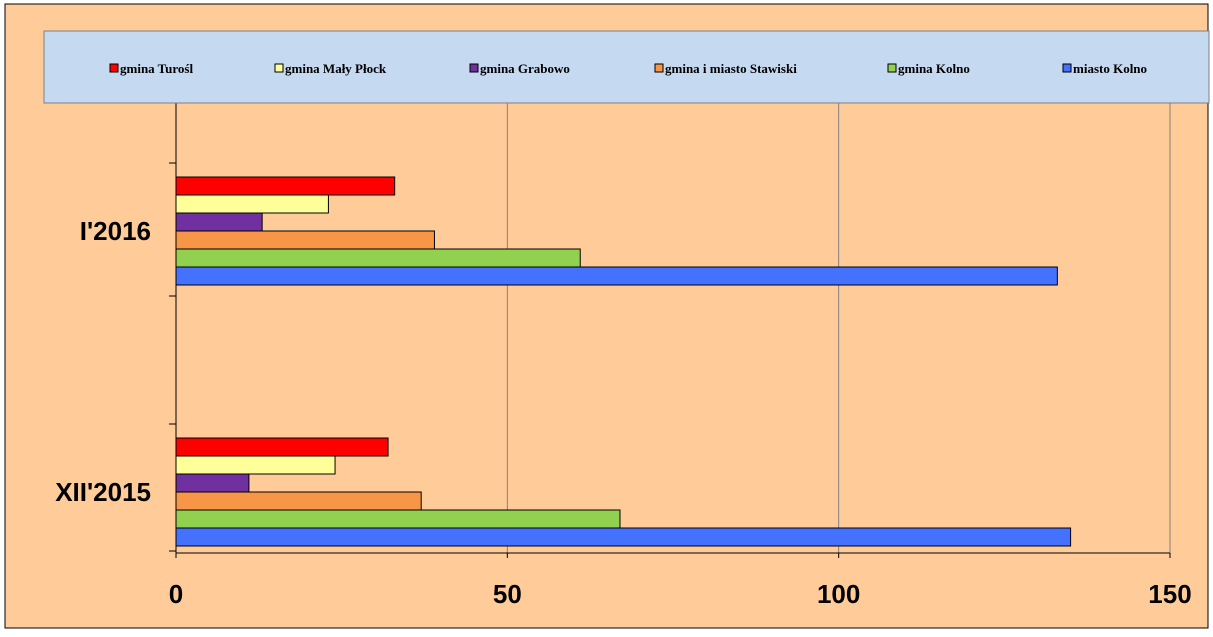  What do you see at coordinates (114, 68) in the screenshot?
I see `legend-swatch-gmina-turosl` at bounding box center [114, 68].